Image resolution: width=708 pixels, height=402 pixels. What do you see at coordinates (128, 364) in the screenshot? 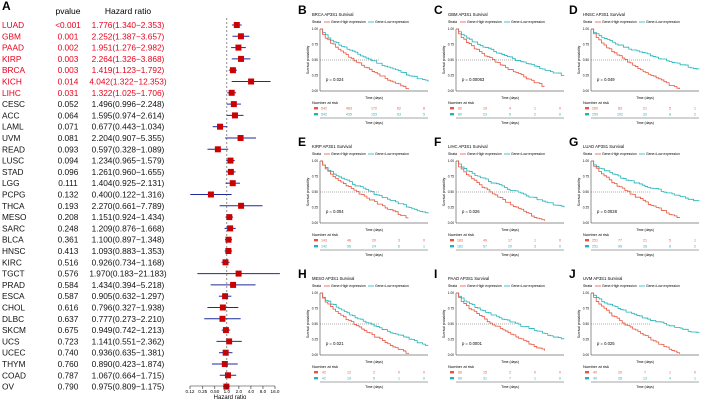
I see `forest-hr-text: 0.890(0.423−1.874)` at bounding box center [128, 364].